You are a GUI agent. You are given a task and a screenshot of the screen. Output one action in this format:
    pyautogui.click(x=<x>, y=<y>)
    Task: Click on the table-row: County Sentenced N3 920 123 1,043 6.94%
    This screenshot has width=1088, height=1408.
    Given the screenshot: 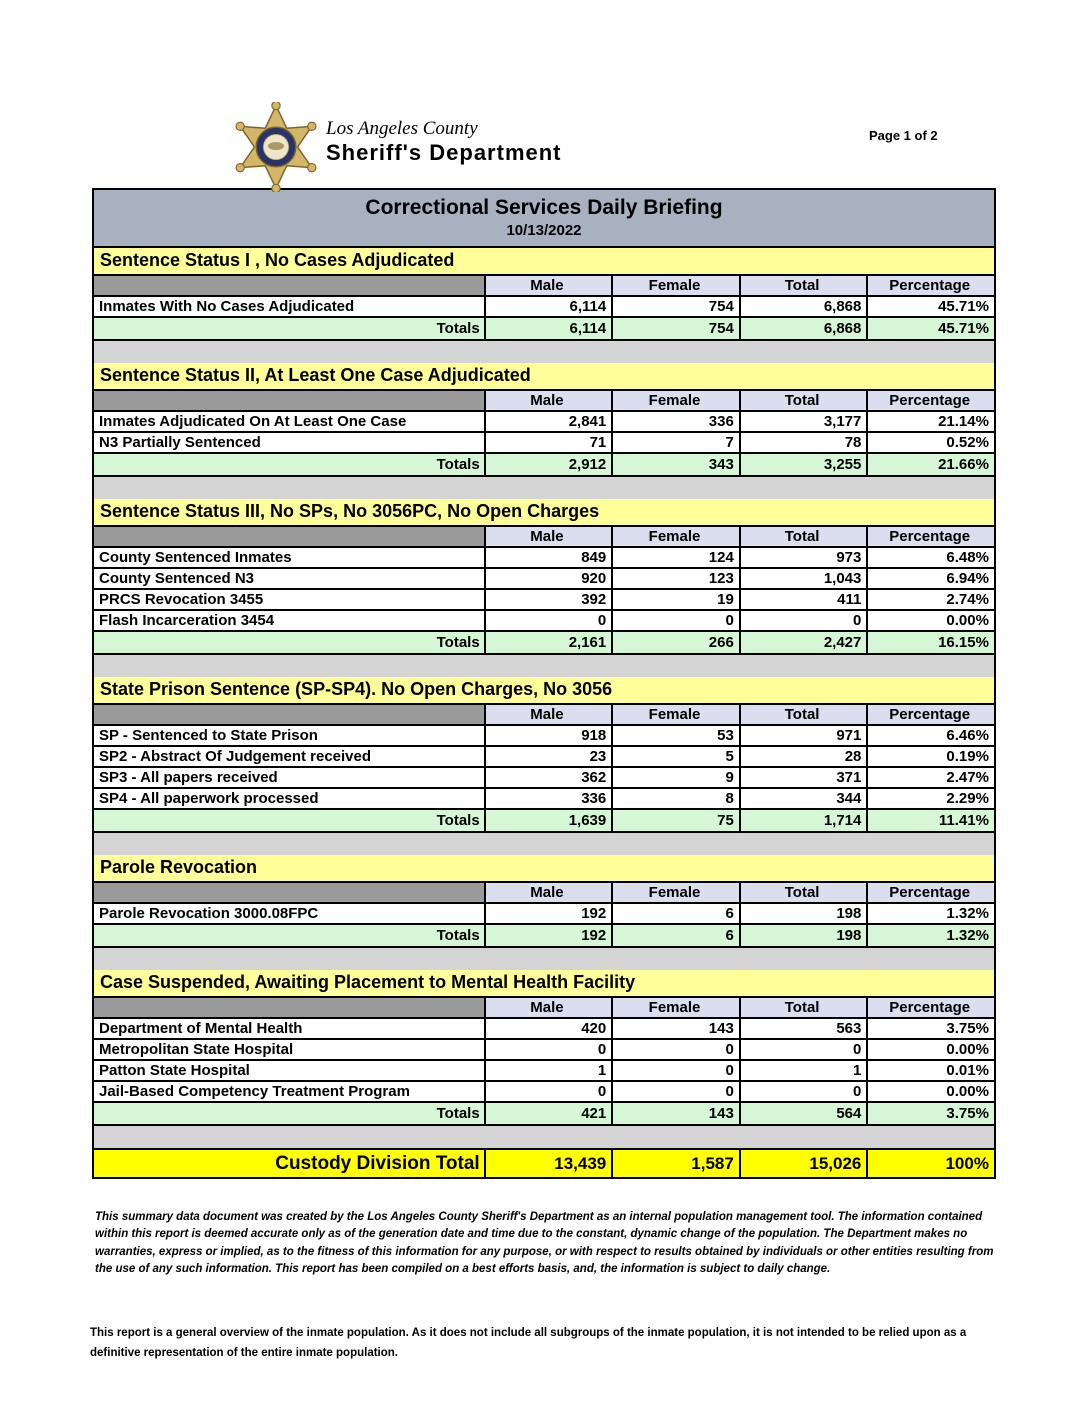 What is the action you would take?
    pyautogui.click(x=544, y=579)
    